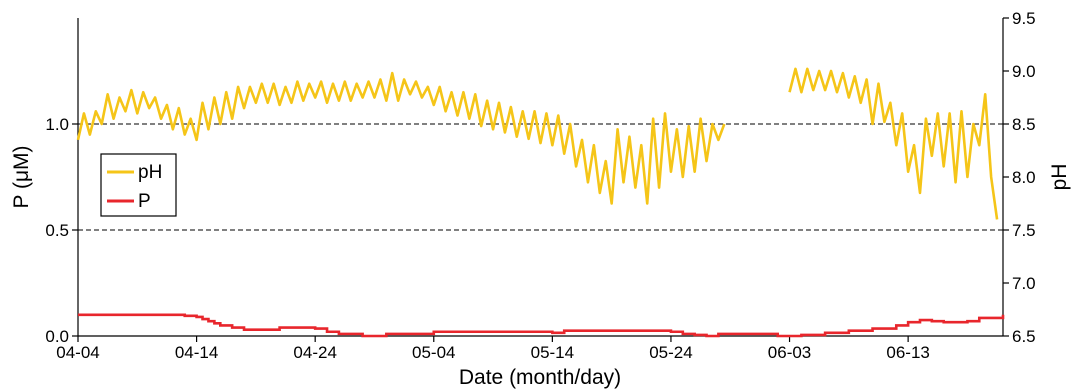 The height and width of the screenshot is (390, 1084). Describe the element at coordinates (1024, 336) in the screenshot. I see `right-tick-label: 6.5` at that location.